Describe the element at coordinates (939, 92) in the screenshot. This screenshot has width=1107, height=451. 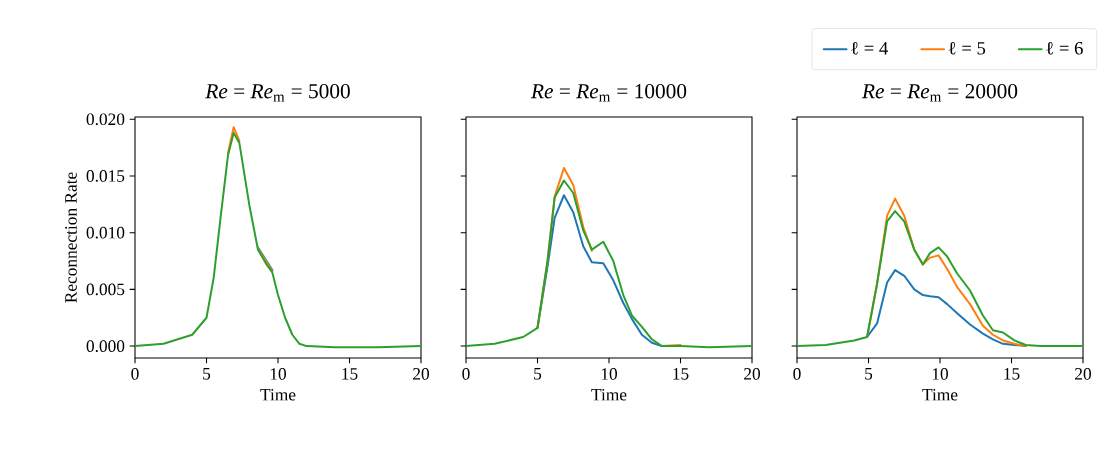
I see `chart-title: Re = Re$_{m}$ = 20000` at that location.